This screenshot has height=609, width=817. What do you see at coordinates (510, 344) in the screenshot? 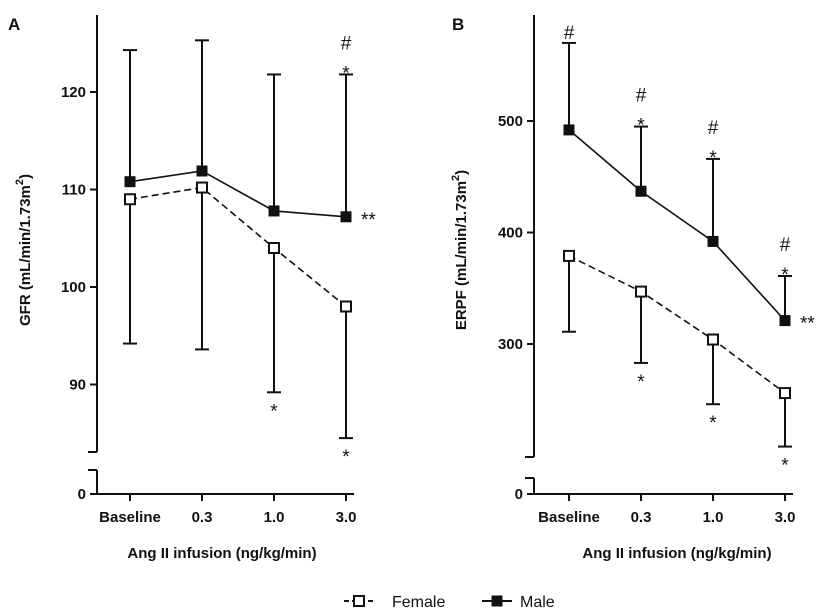
I see `y-tick-label: 300` at bounding box center [510, 344].